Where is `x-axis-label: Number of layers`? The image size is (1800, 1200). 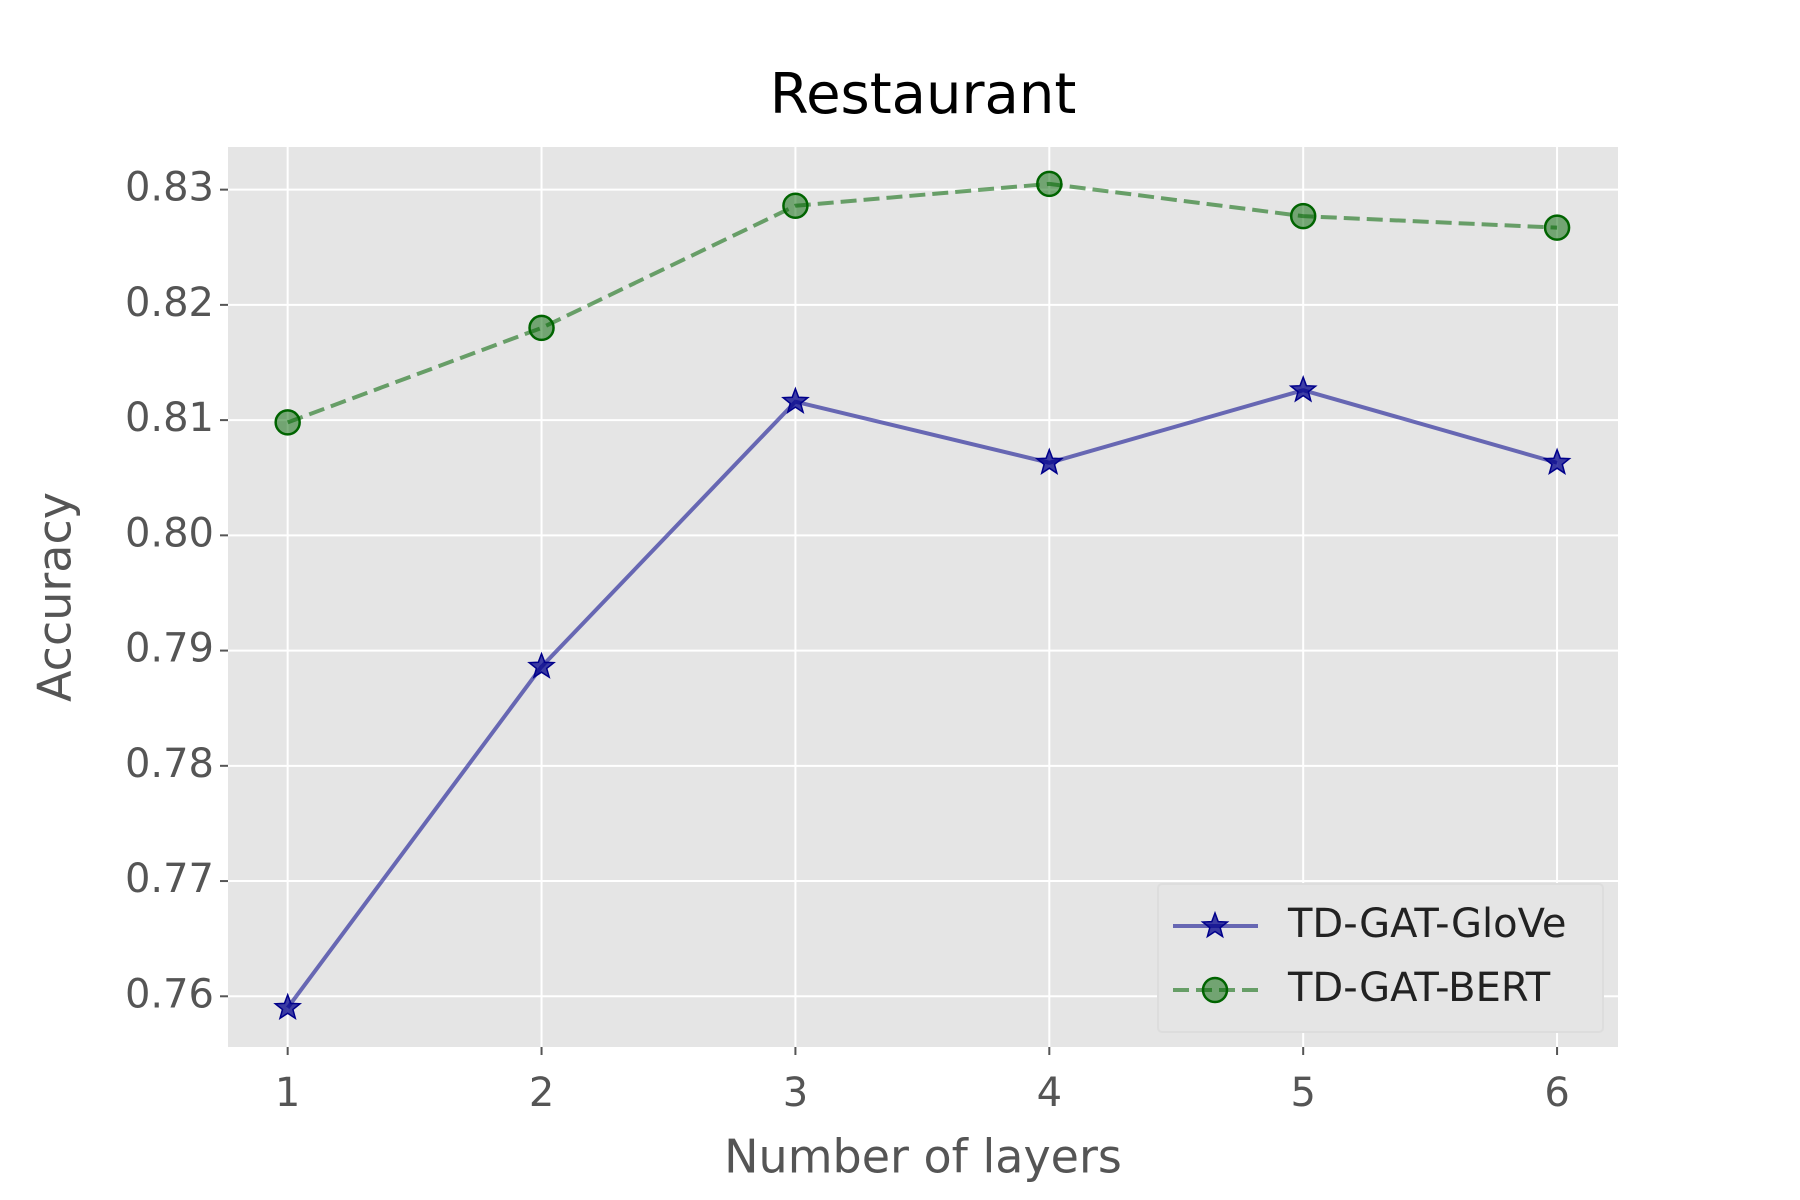 x-axis-label: Number of layers is located at coordinates (923, 1157).